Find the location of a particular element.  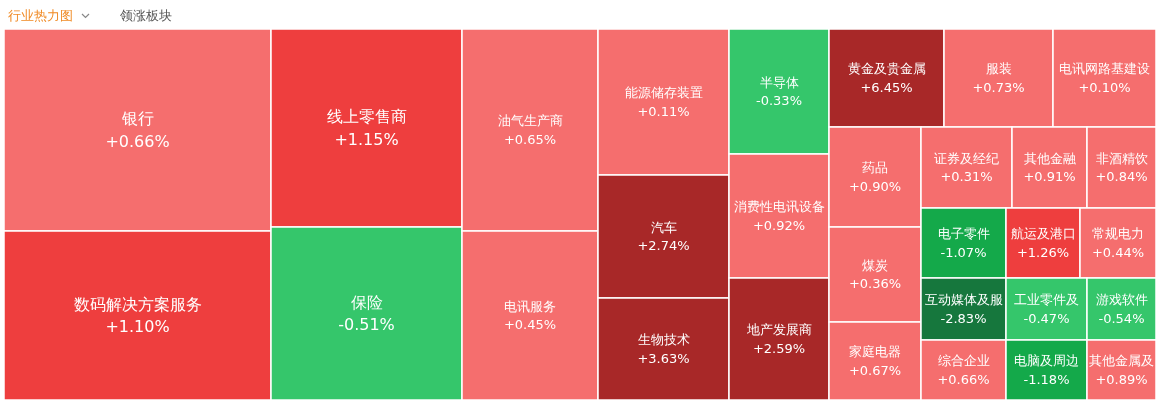

data-label: -1.07% is located at coordinates (963, 252).